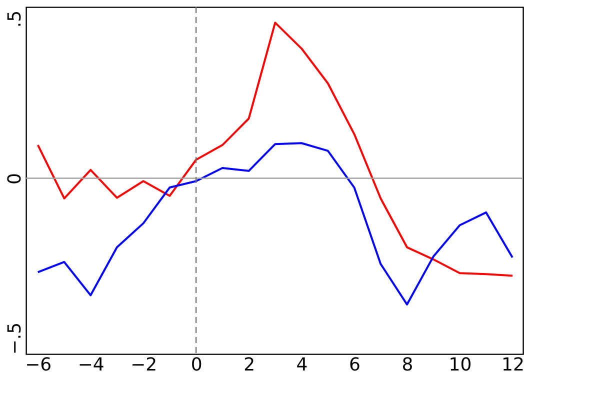  What do you see at coordinates (15, 19) in the screenshot?
I see `y-tick-label: .5` at bounding box center [15, 19].